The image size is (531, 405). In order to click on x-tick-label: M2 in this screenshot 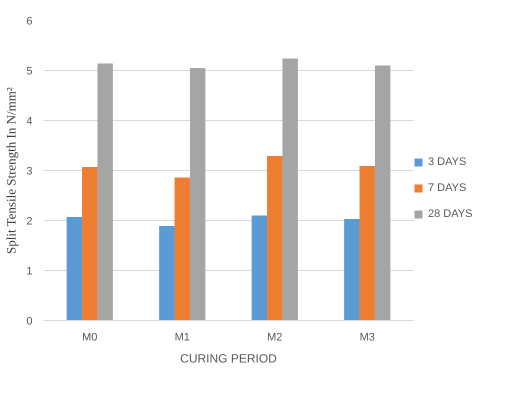, I will do `click(274, 338)`.